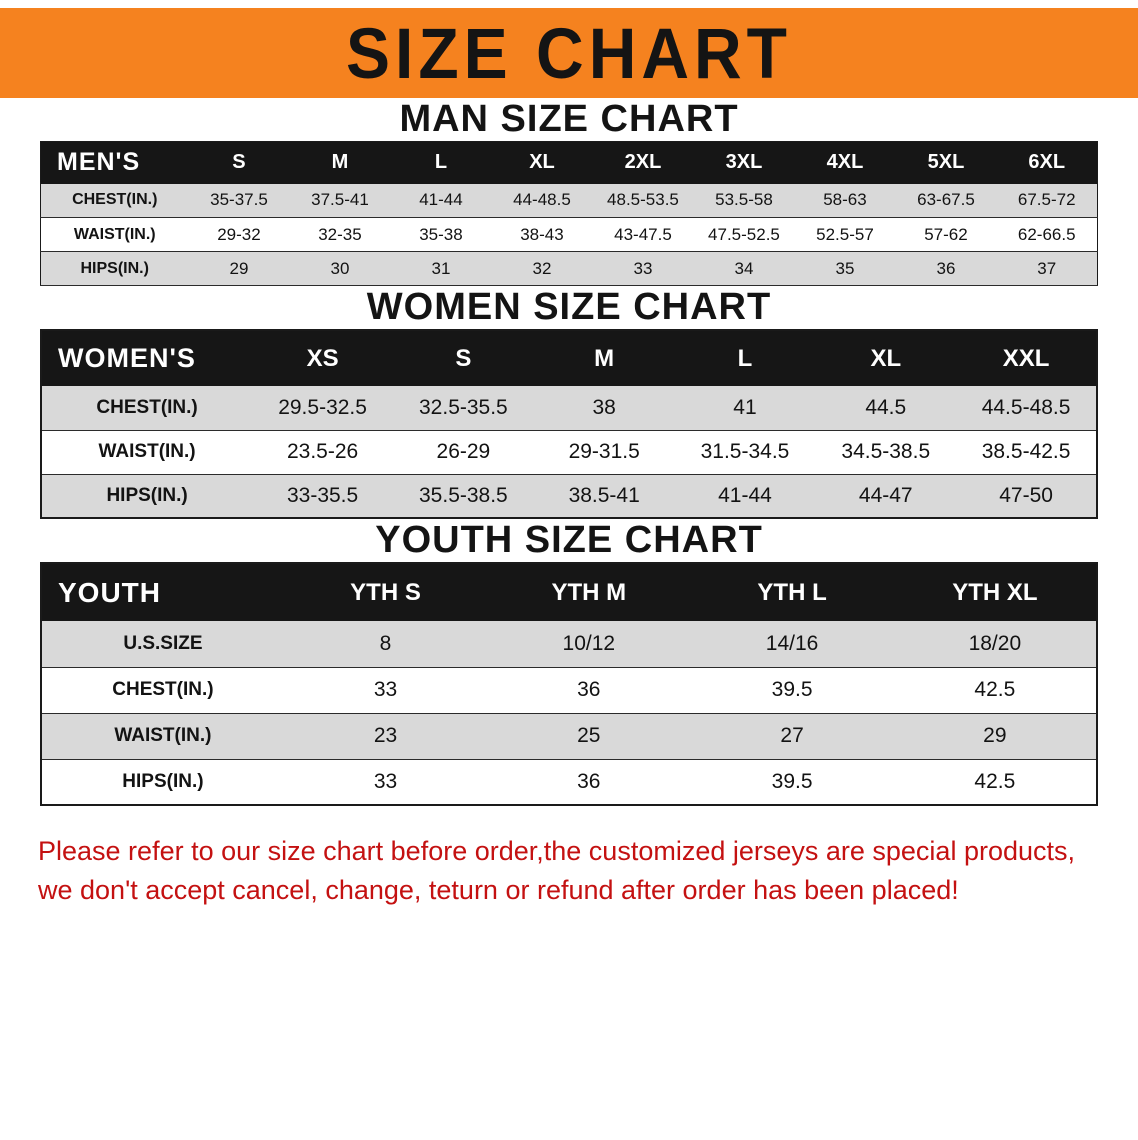  Describe the element at coordinates (792, 643) in the screenshot. I see `size-value-cell: 14/16` at that location.